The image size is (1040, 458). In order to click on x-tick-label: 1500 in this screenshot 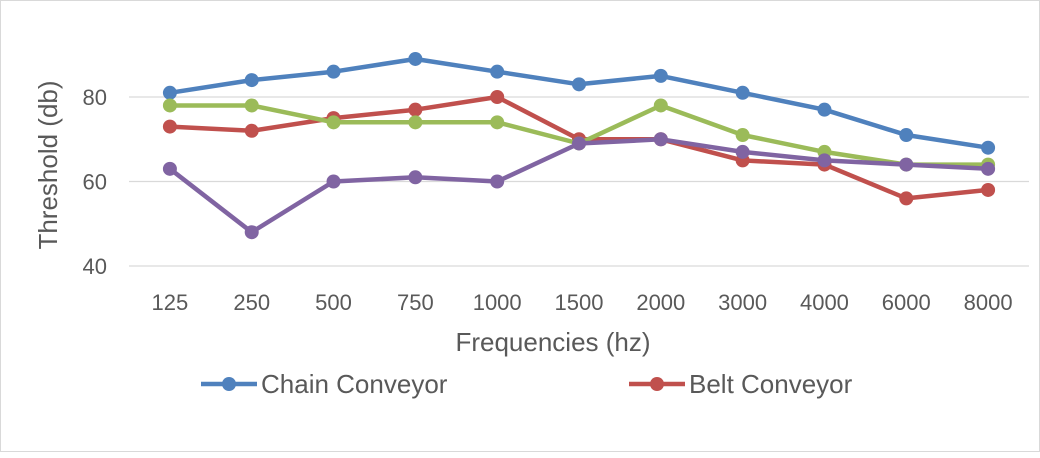, I will do `click(579, 302)`.